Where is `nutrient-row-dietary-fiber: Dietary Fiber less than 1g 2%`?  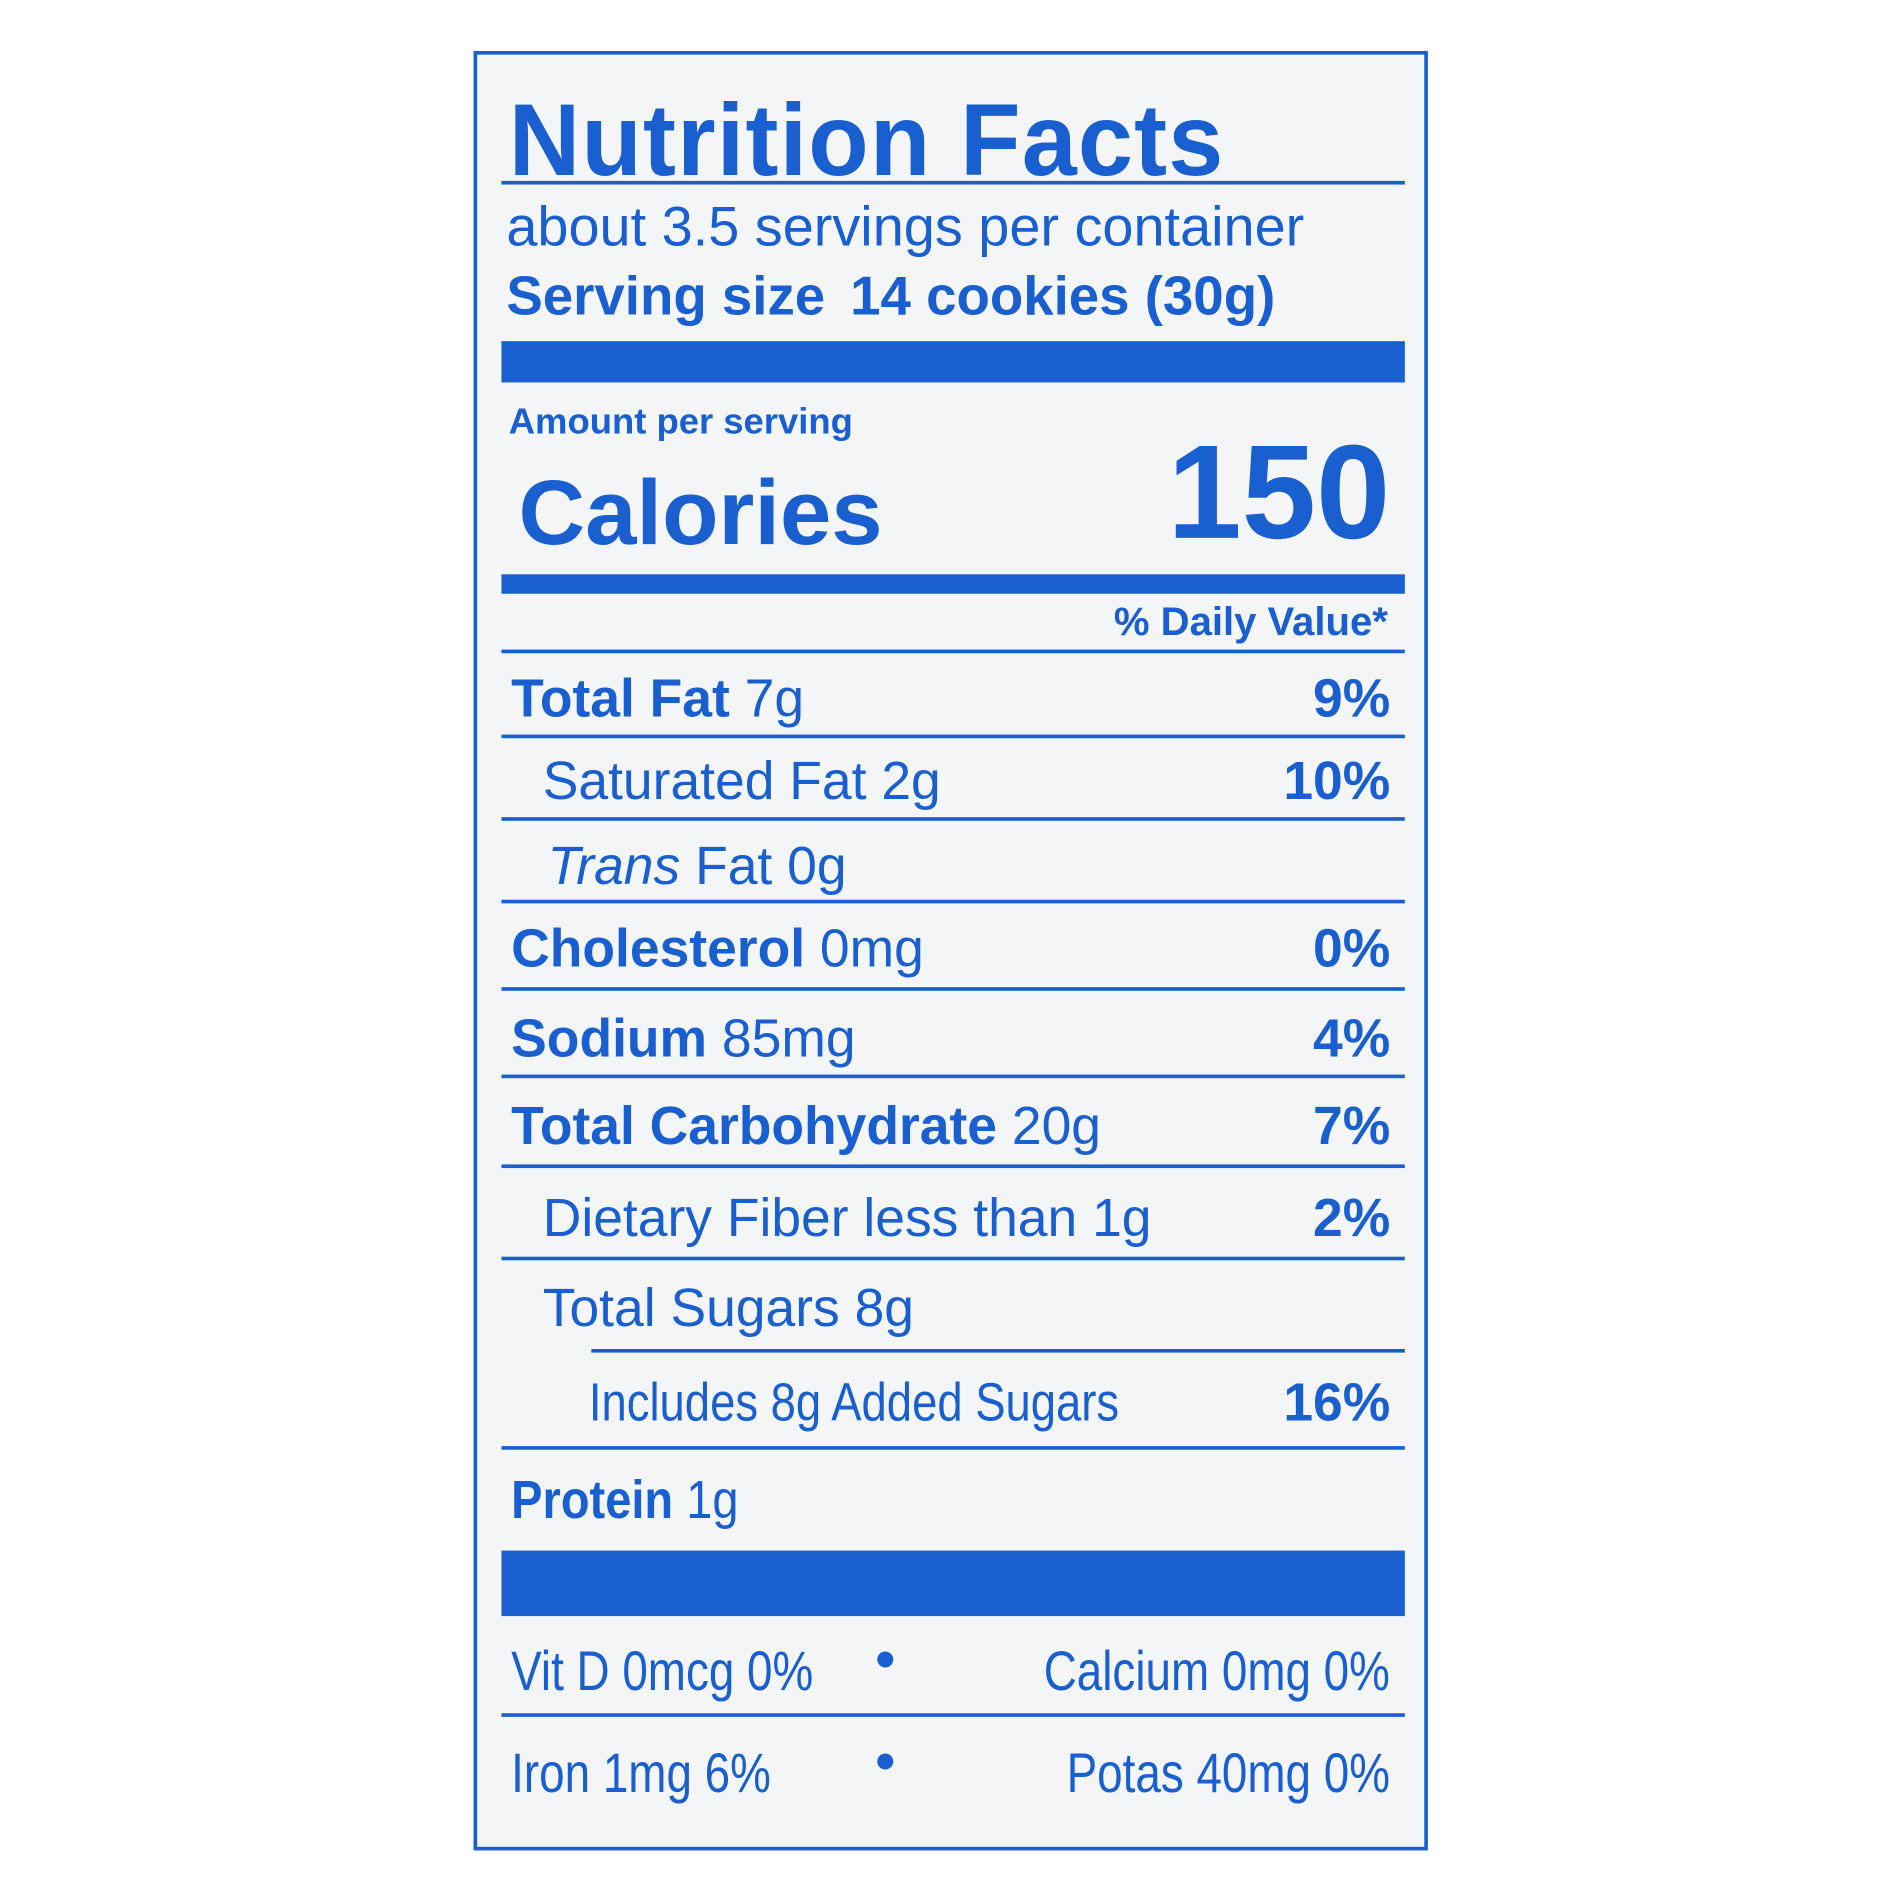
nutrient-row-dietary-fiber: Dietary Fiber less than 1g 2% is located at coordinates (951, 1219).